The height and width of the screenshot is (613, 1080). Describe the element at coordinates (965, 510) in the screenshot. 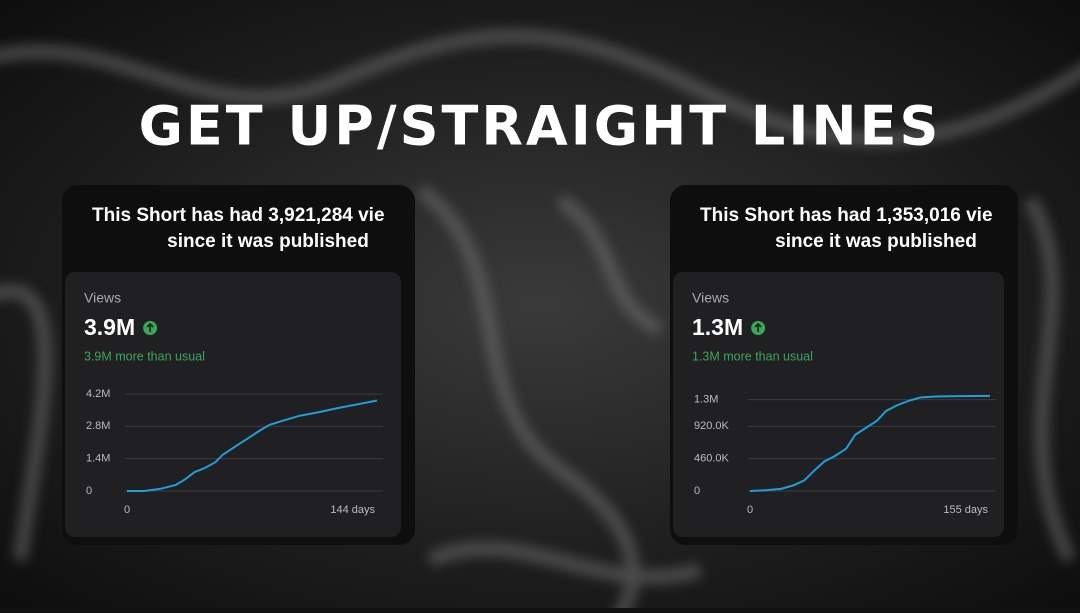

I see `x-tick-label: 155 days` at that location.